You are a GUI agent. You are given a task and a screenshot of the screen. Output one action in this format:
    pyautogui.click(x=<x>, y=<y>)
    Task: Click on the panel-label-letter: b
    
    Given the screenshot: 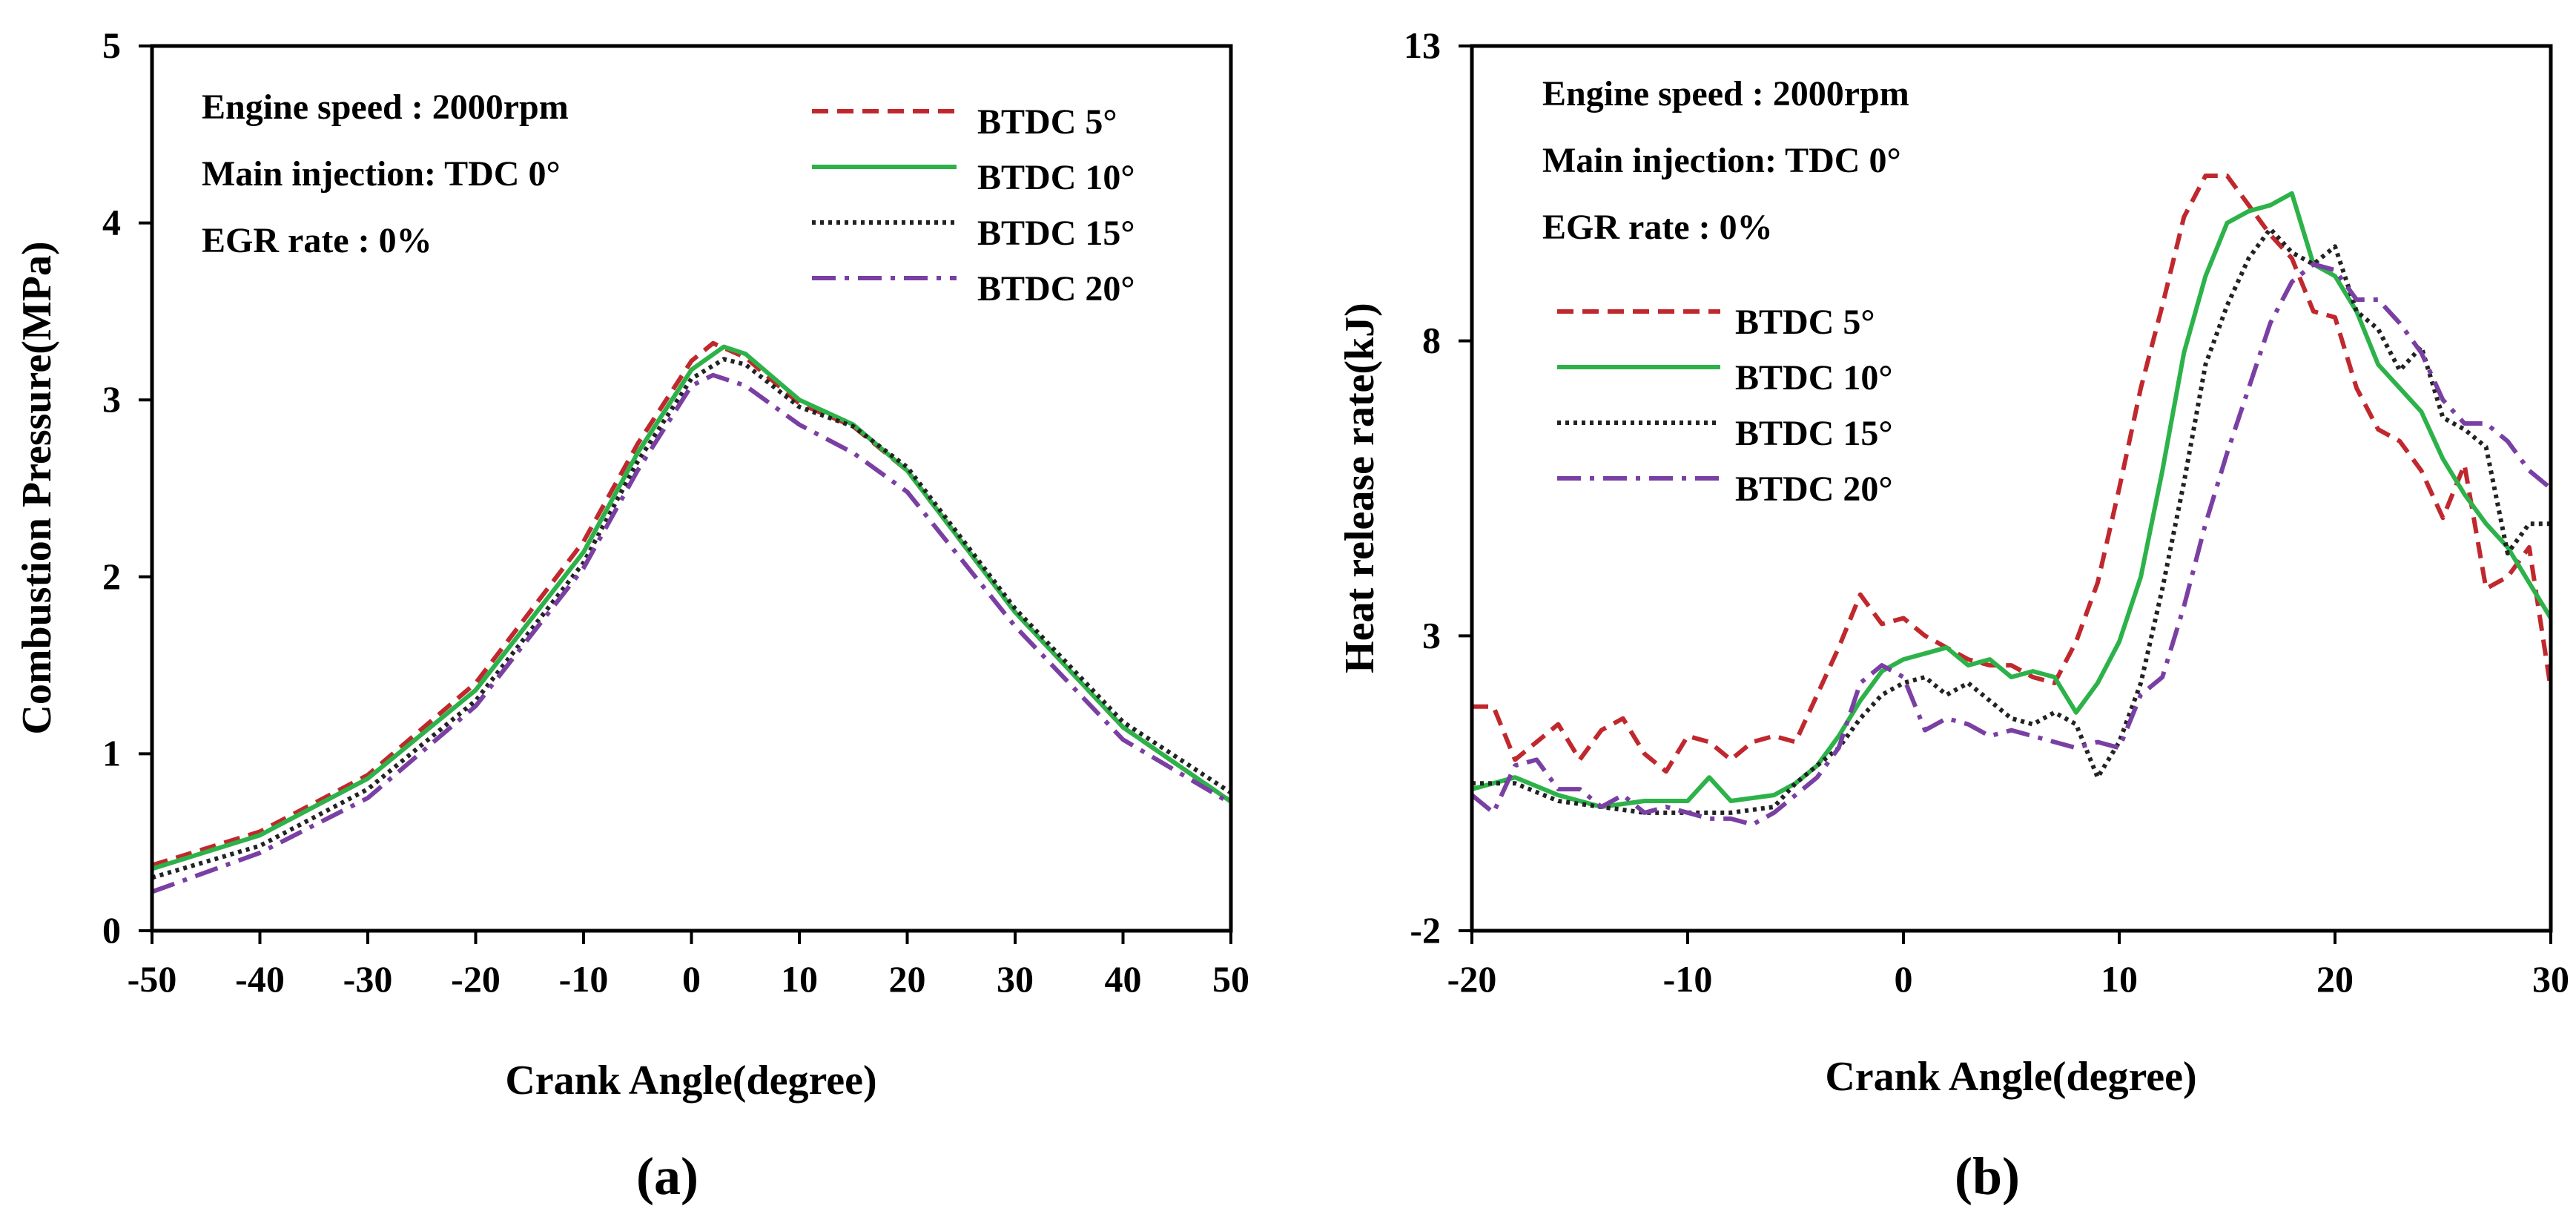 What is the action you would take?
    pyautogui.click(x=1987, y=1176)
    